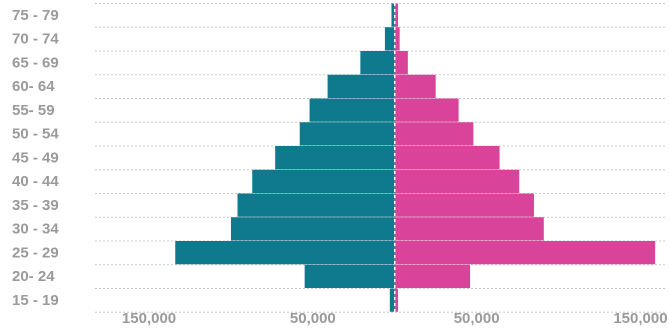 This screenshot has width=669, height=330. Describe the element at coordinates (33, 110) in the screenshot. I see `age-group-label: 55- 59` at that location.